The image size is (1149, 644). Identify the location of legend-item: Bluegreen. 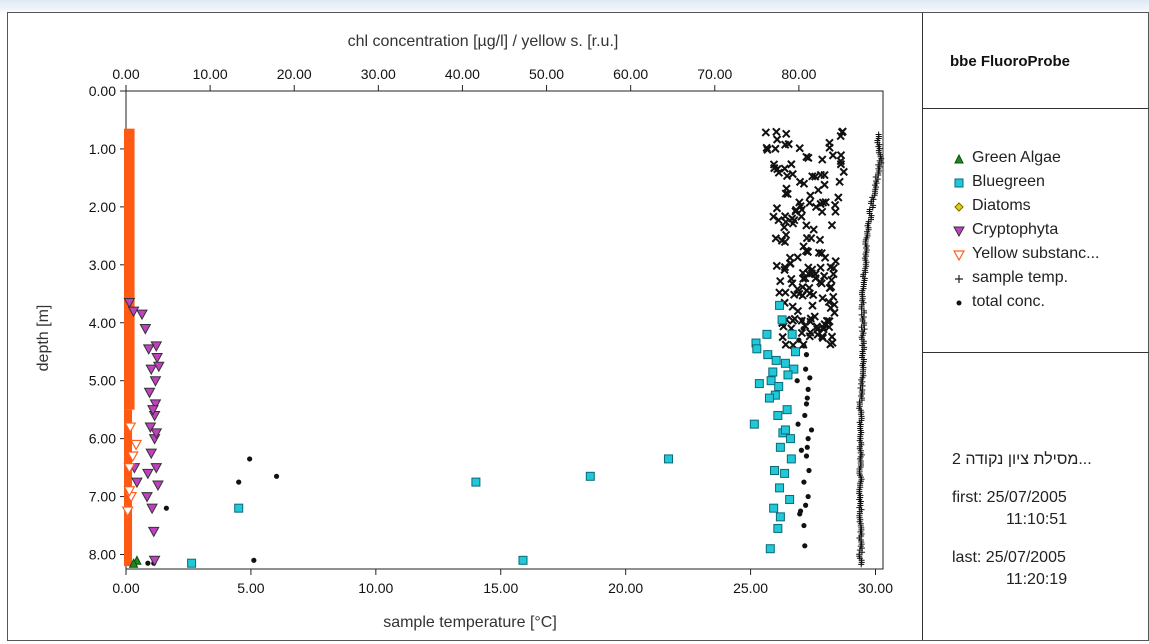
(1025, 182).